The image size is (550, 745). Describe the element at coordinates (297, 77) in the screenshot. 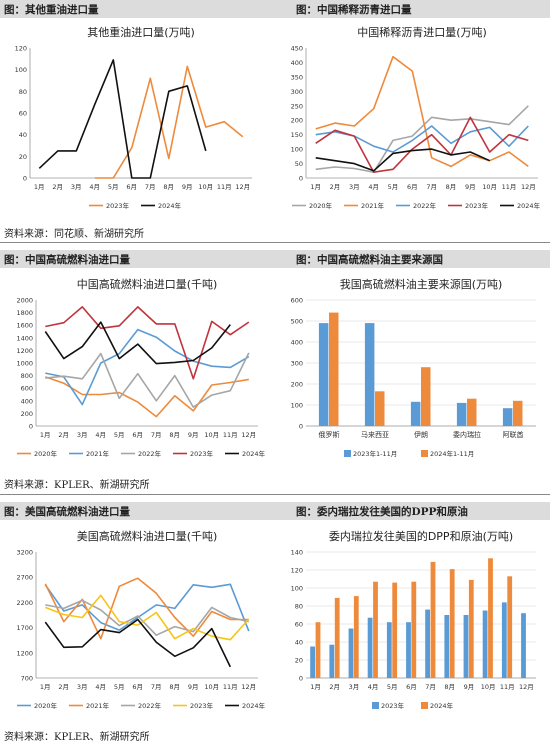

I see `y-tick-label: 350` at that location.